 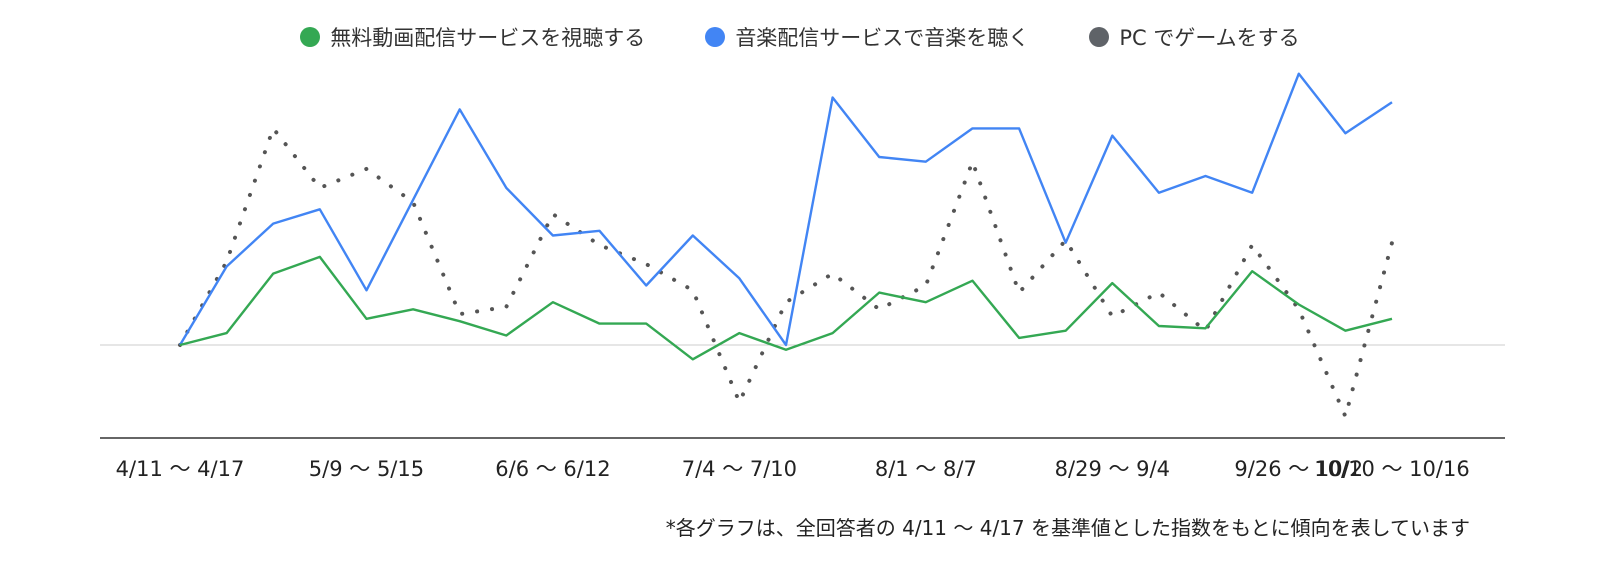 I want to click on x-tick-label: 5/9 〜 5/15, so click(x=366, y=469).